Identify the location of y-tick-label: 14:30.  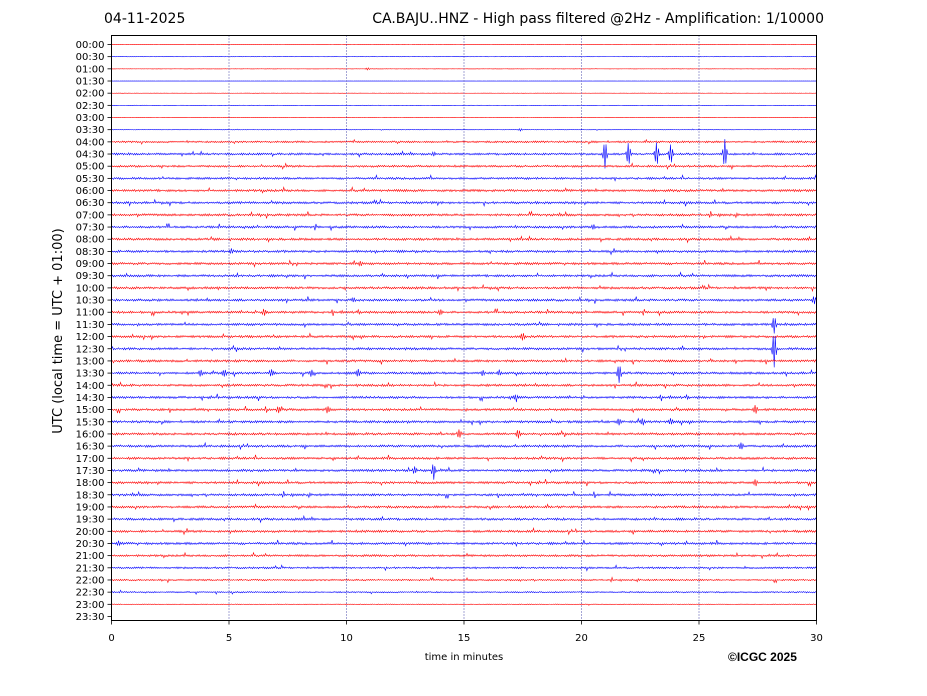
(90, 398).